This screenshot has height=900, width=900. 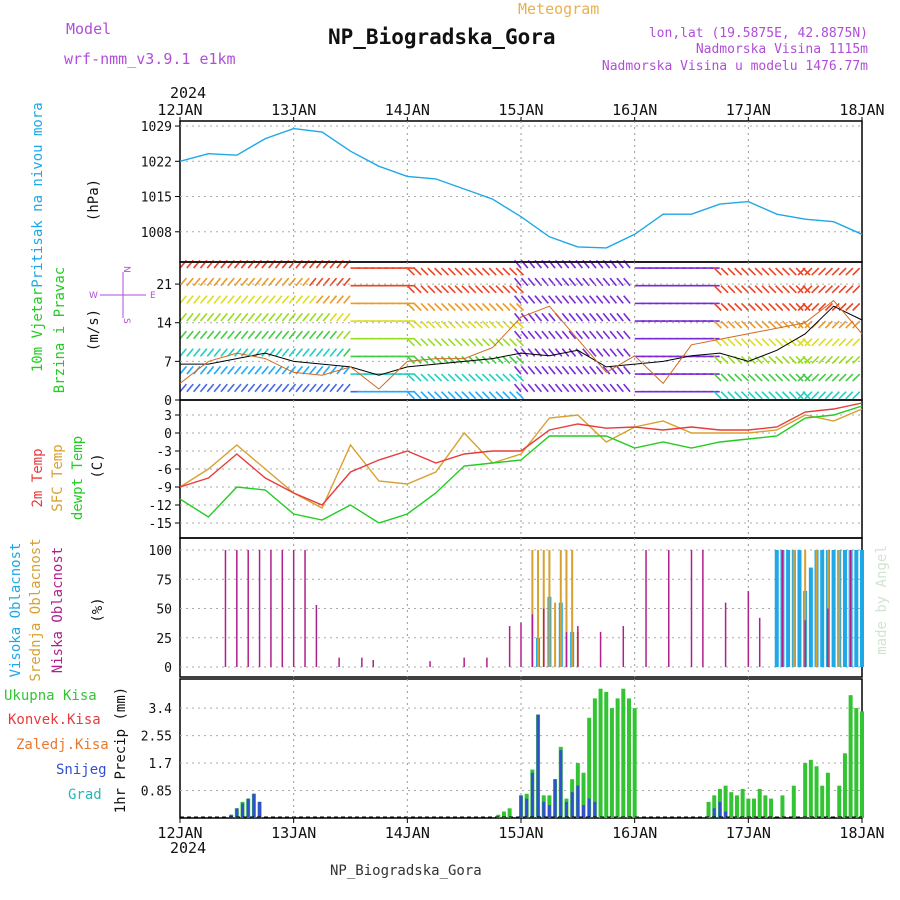 What do you see at coordinates (160, 524) in the screenshot?
I see `y-tick-label: -15` at bounding box center [160, 524].